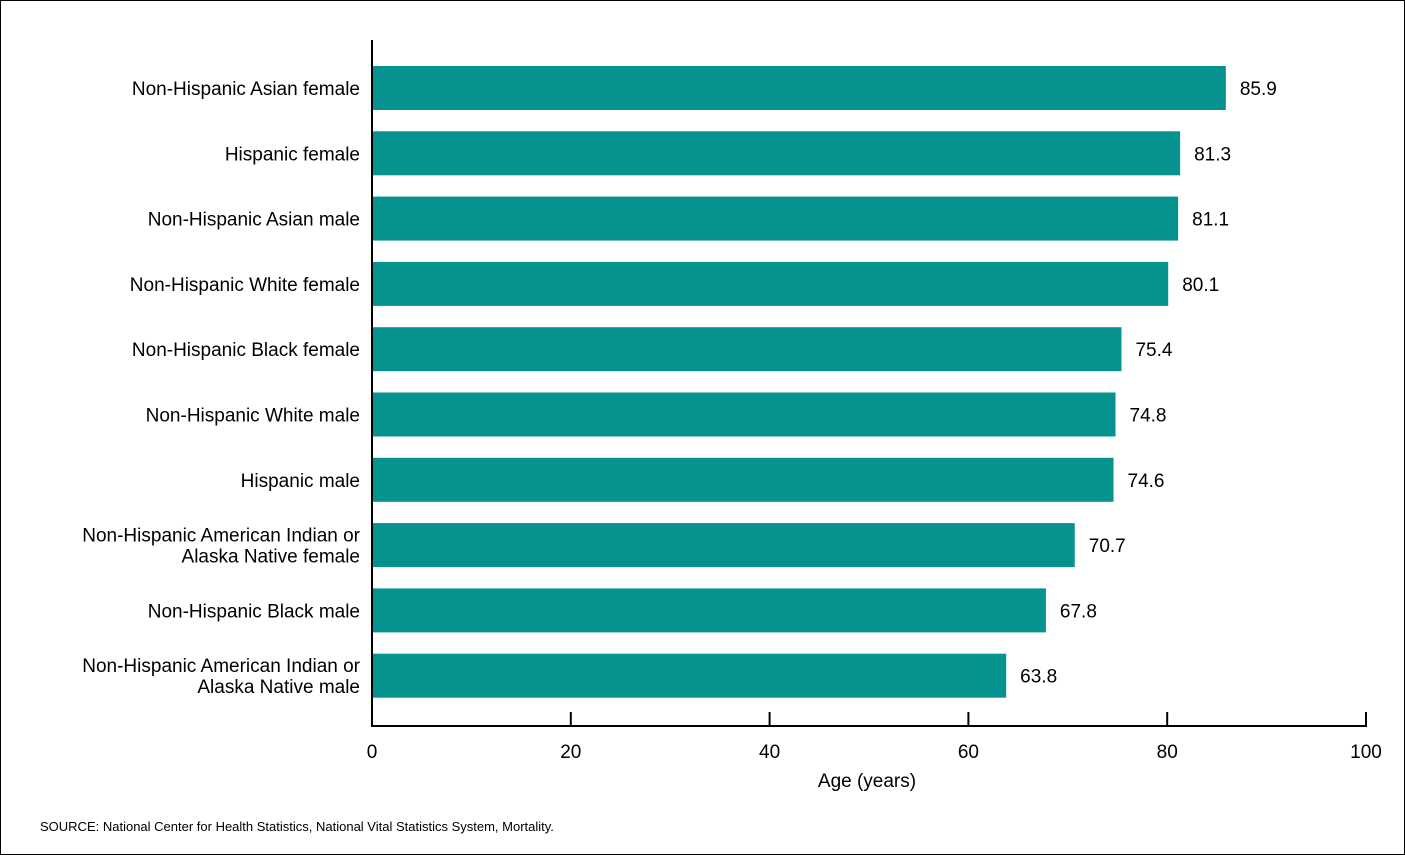  I want to click on x-axis-title: Age (years), so click(867, 781).